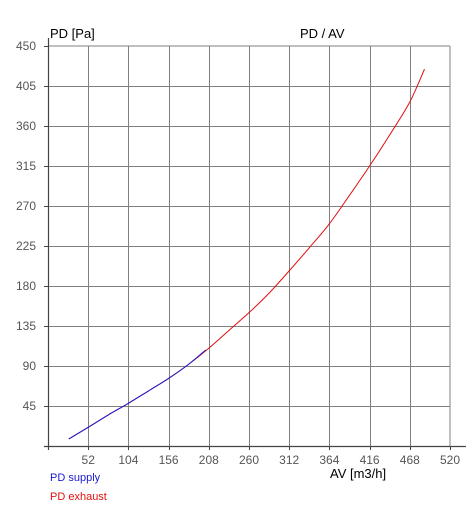  What do you see at coordinates (169, 460) in the screenshot?
I see `x-tick-label-156: 156` at bounding box center [169, 460].